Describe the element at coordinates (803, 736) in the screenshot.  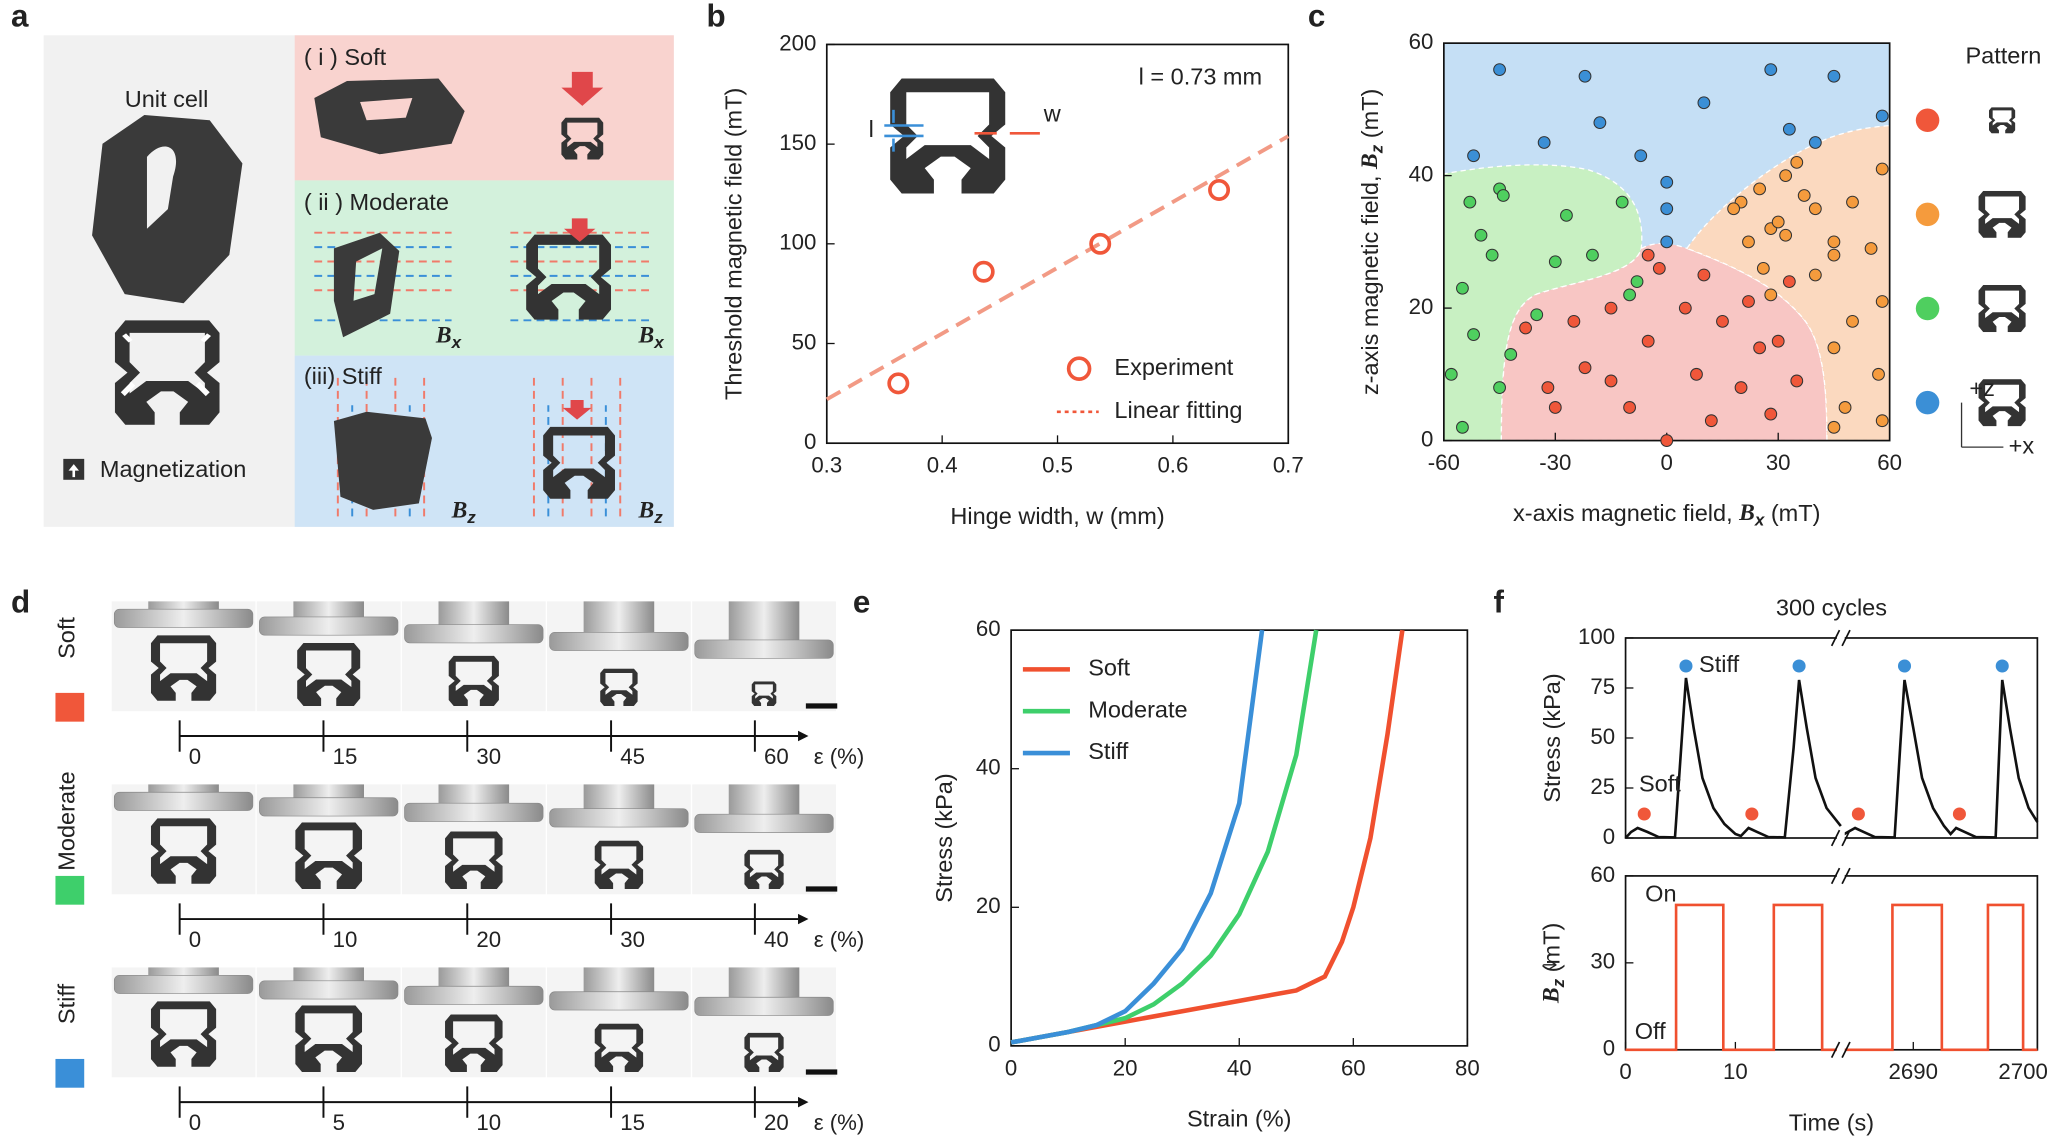
I see `strain-axis-arrow` at that location.